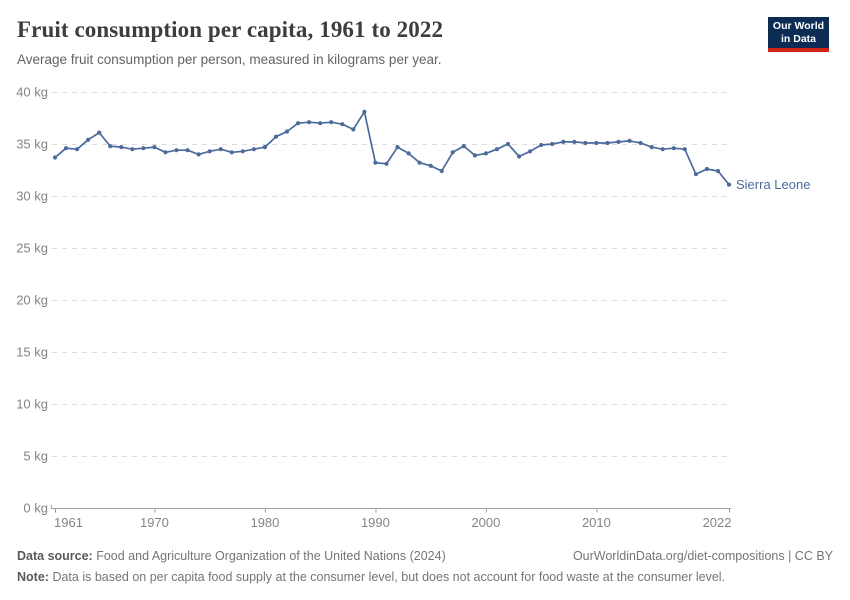 The image size is (850, 600). Describe the element at coordinates (33, 577) in the screenshot. I see `note-label: Note:` at that location.